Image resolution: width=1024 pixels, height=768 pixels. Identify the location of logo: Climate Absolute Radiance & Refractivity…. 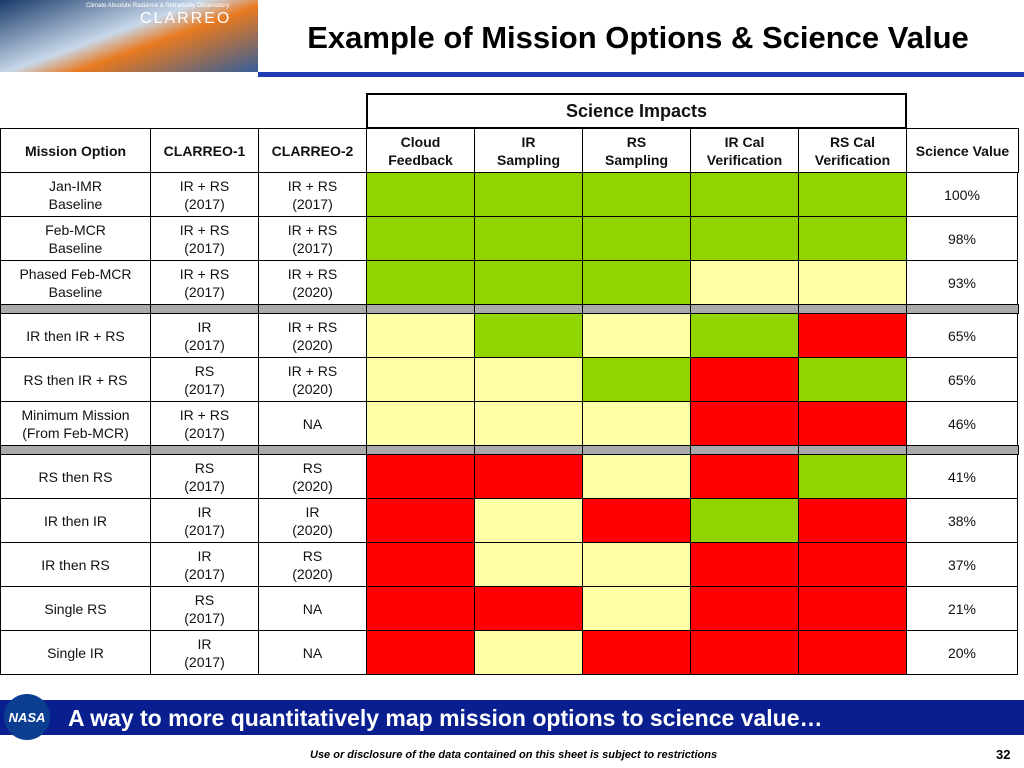
(129, 36).